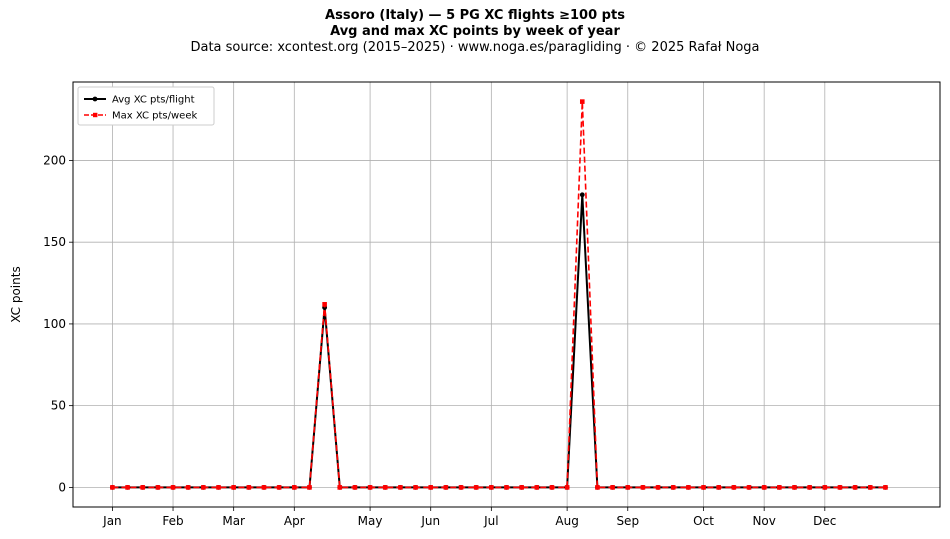  I want to click on legend-entry: Avg XC pts/flight, so click(139, 100).